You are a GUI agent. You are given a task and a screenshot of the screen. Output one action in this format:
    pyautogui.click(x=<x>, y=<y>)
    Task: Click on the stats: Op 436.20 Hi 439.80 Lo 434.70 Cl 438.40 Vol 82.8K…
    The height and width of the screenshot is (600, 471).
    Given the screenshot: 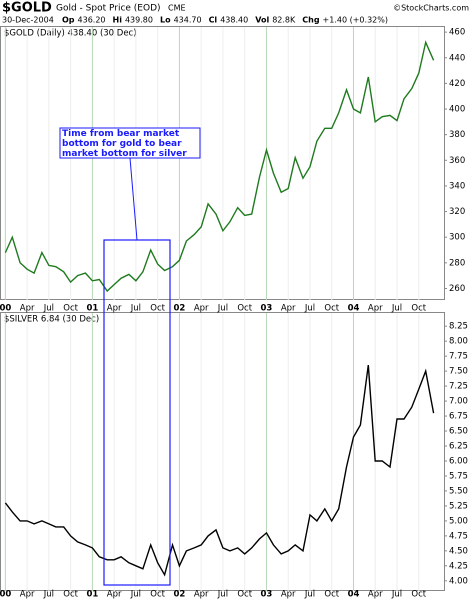 What is the action you would take?
    pyautogui.click(x=225, y=20)
    